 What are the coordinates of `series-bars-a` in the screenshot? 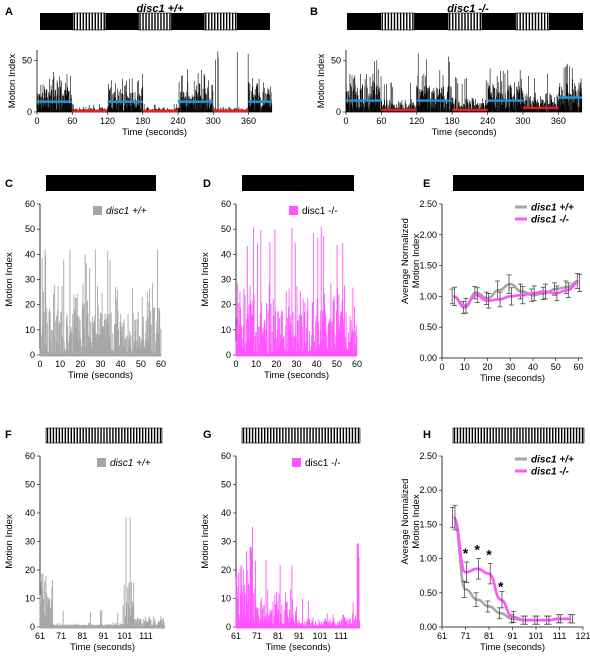 It's located at (154, 82).